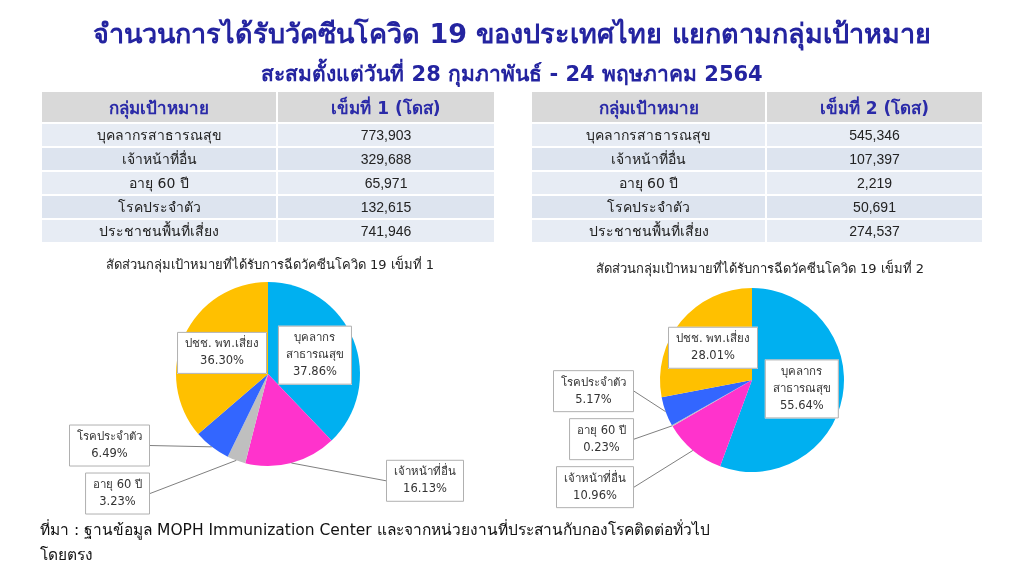  I want to click on data-label: 2,219, so click(874, 183).